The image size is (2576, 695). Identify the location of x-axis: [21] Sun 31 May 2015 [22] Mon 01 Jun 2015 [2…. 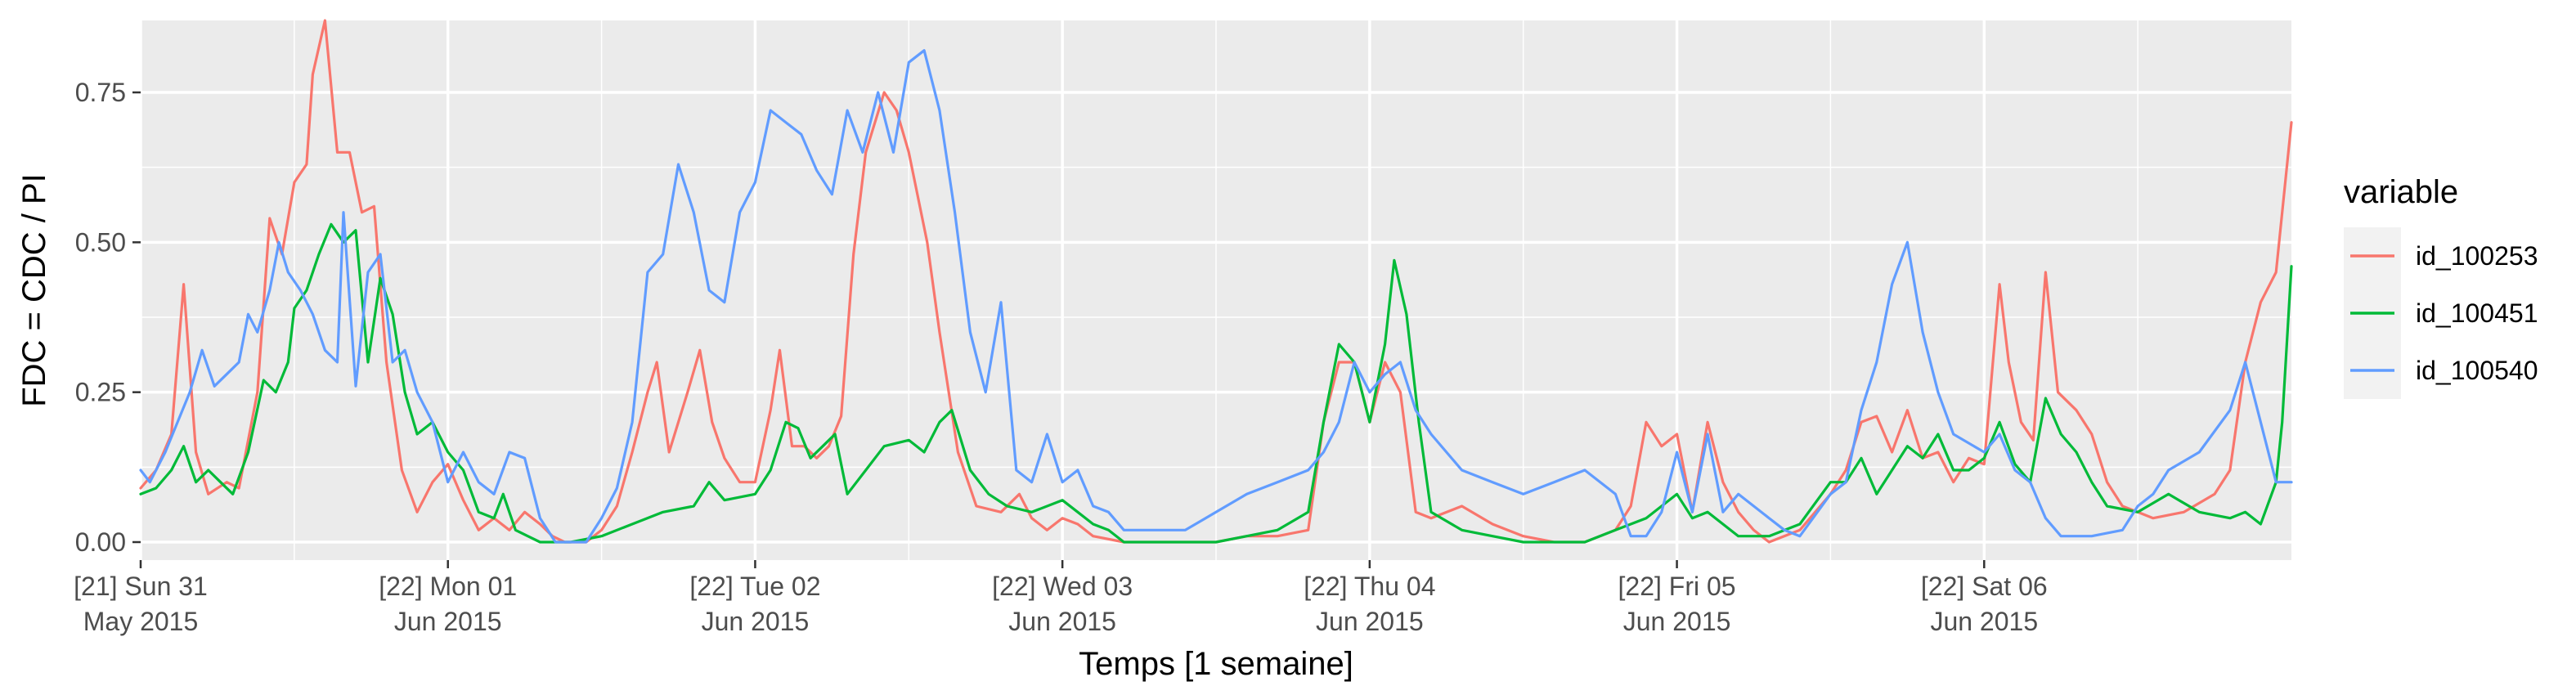
(1061, 598).